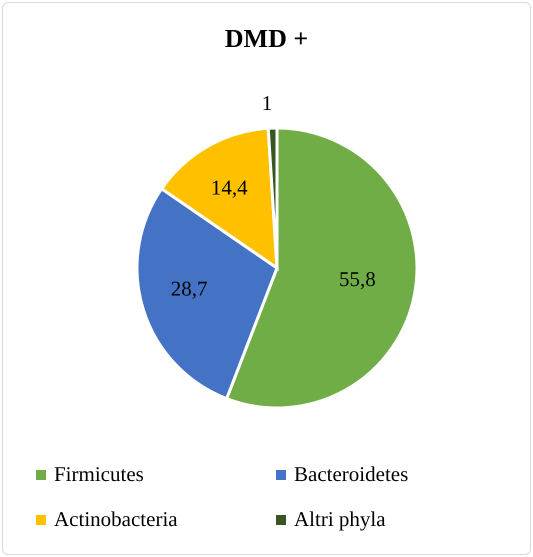 The image size is (533, 557). What do you see at coordinates (267, 103) in the screenshot?
I see `data-label: 1` at bounding box center [267, 103].